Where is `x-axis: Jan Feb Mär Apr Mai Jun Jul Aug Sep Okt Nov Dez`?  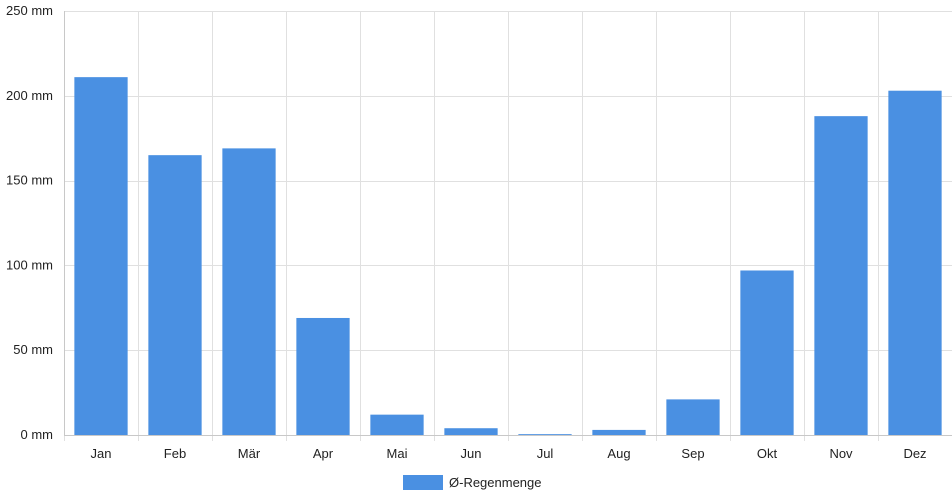 x-axis: Jan Feb Mär Apr Mai Jun Jul Aug Sep Okt Nov Dez is located at coordinates (508, 448).